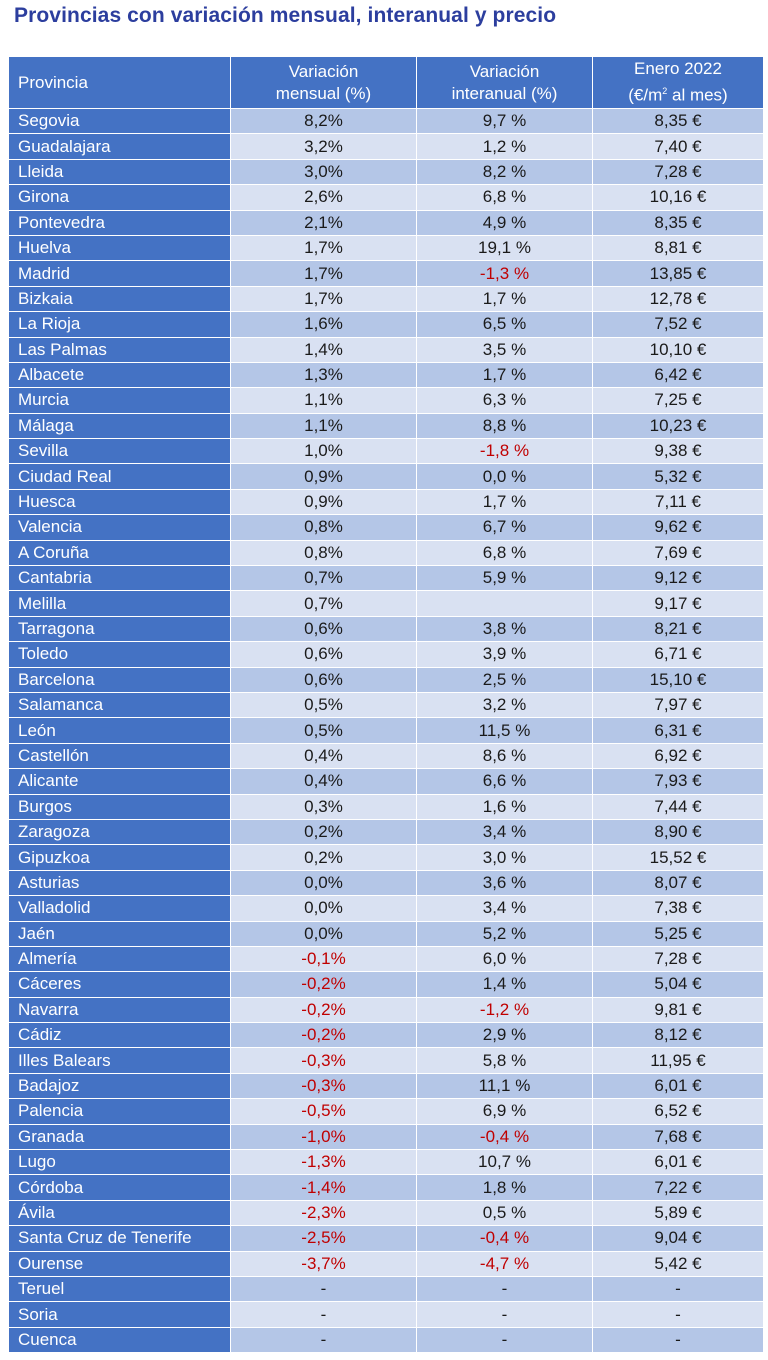 The height and width of the screenshot is (1360, 768). Describe the element at coordinates (119, 426) in the screenshot. I see `cell-provincia: Málaga` at that location.